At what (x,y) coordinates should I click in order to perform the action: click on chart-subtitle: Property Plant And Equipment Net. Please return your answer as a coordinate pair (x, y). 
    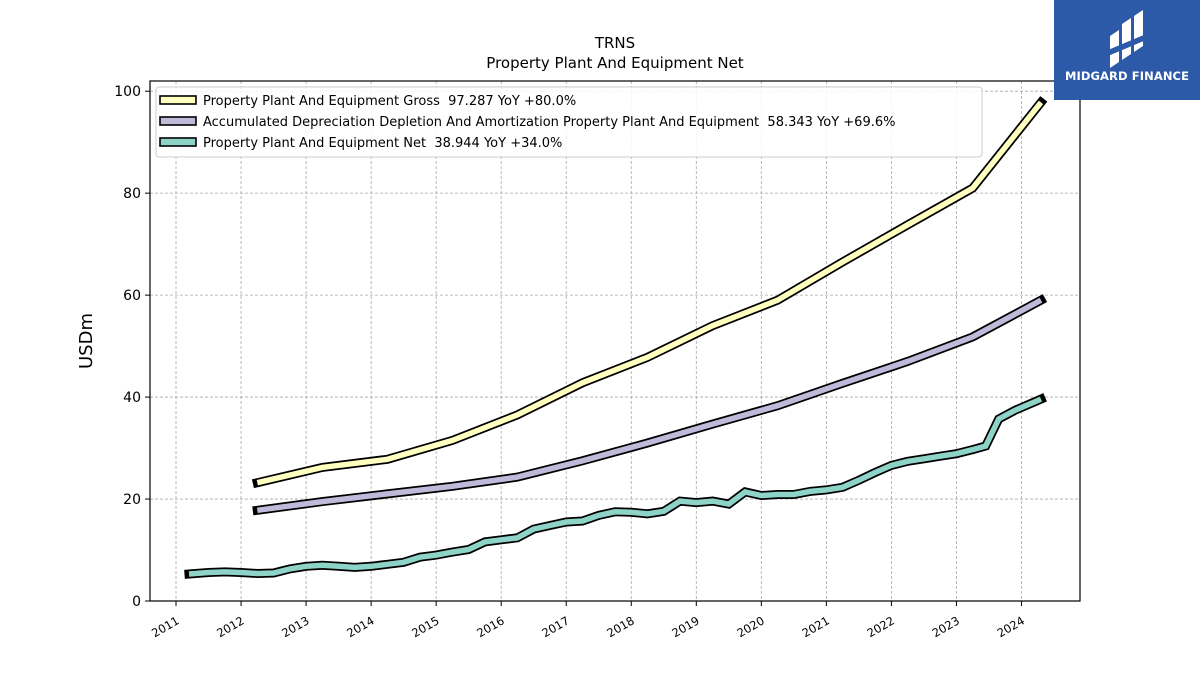
    Looking at the image, I should click on (614, 63).